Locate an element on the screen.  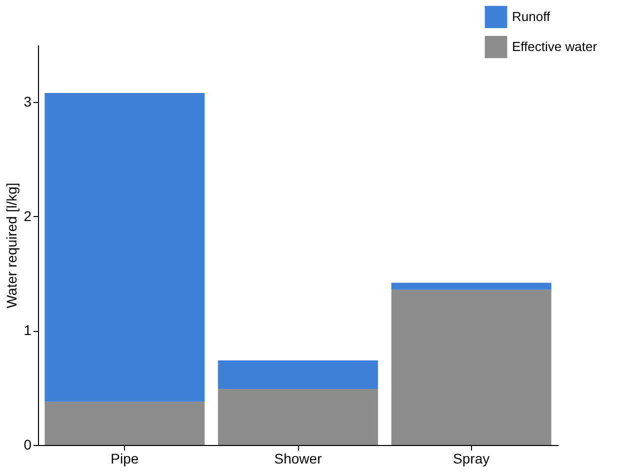
x-tick-label: Spray is located at coordinates (471, 458).